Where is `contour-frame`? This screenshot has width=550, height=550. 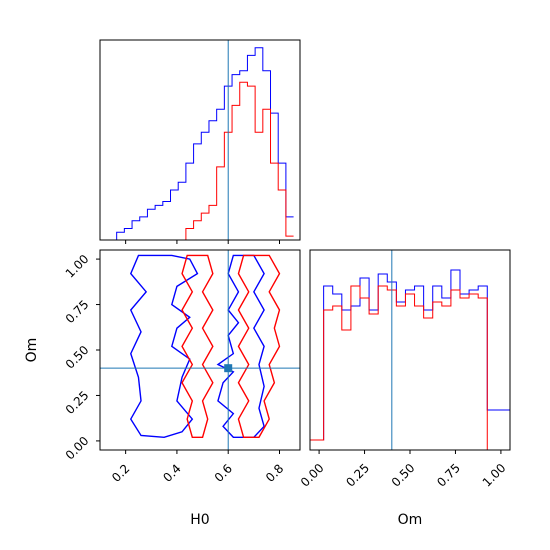 contour-frame is located at coordinates (200, 350).